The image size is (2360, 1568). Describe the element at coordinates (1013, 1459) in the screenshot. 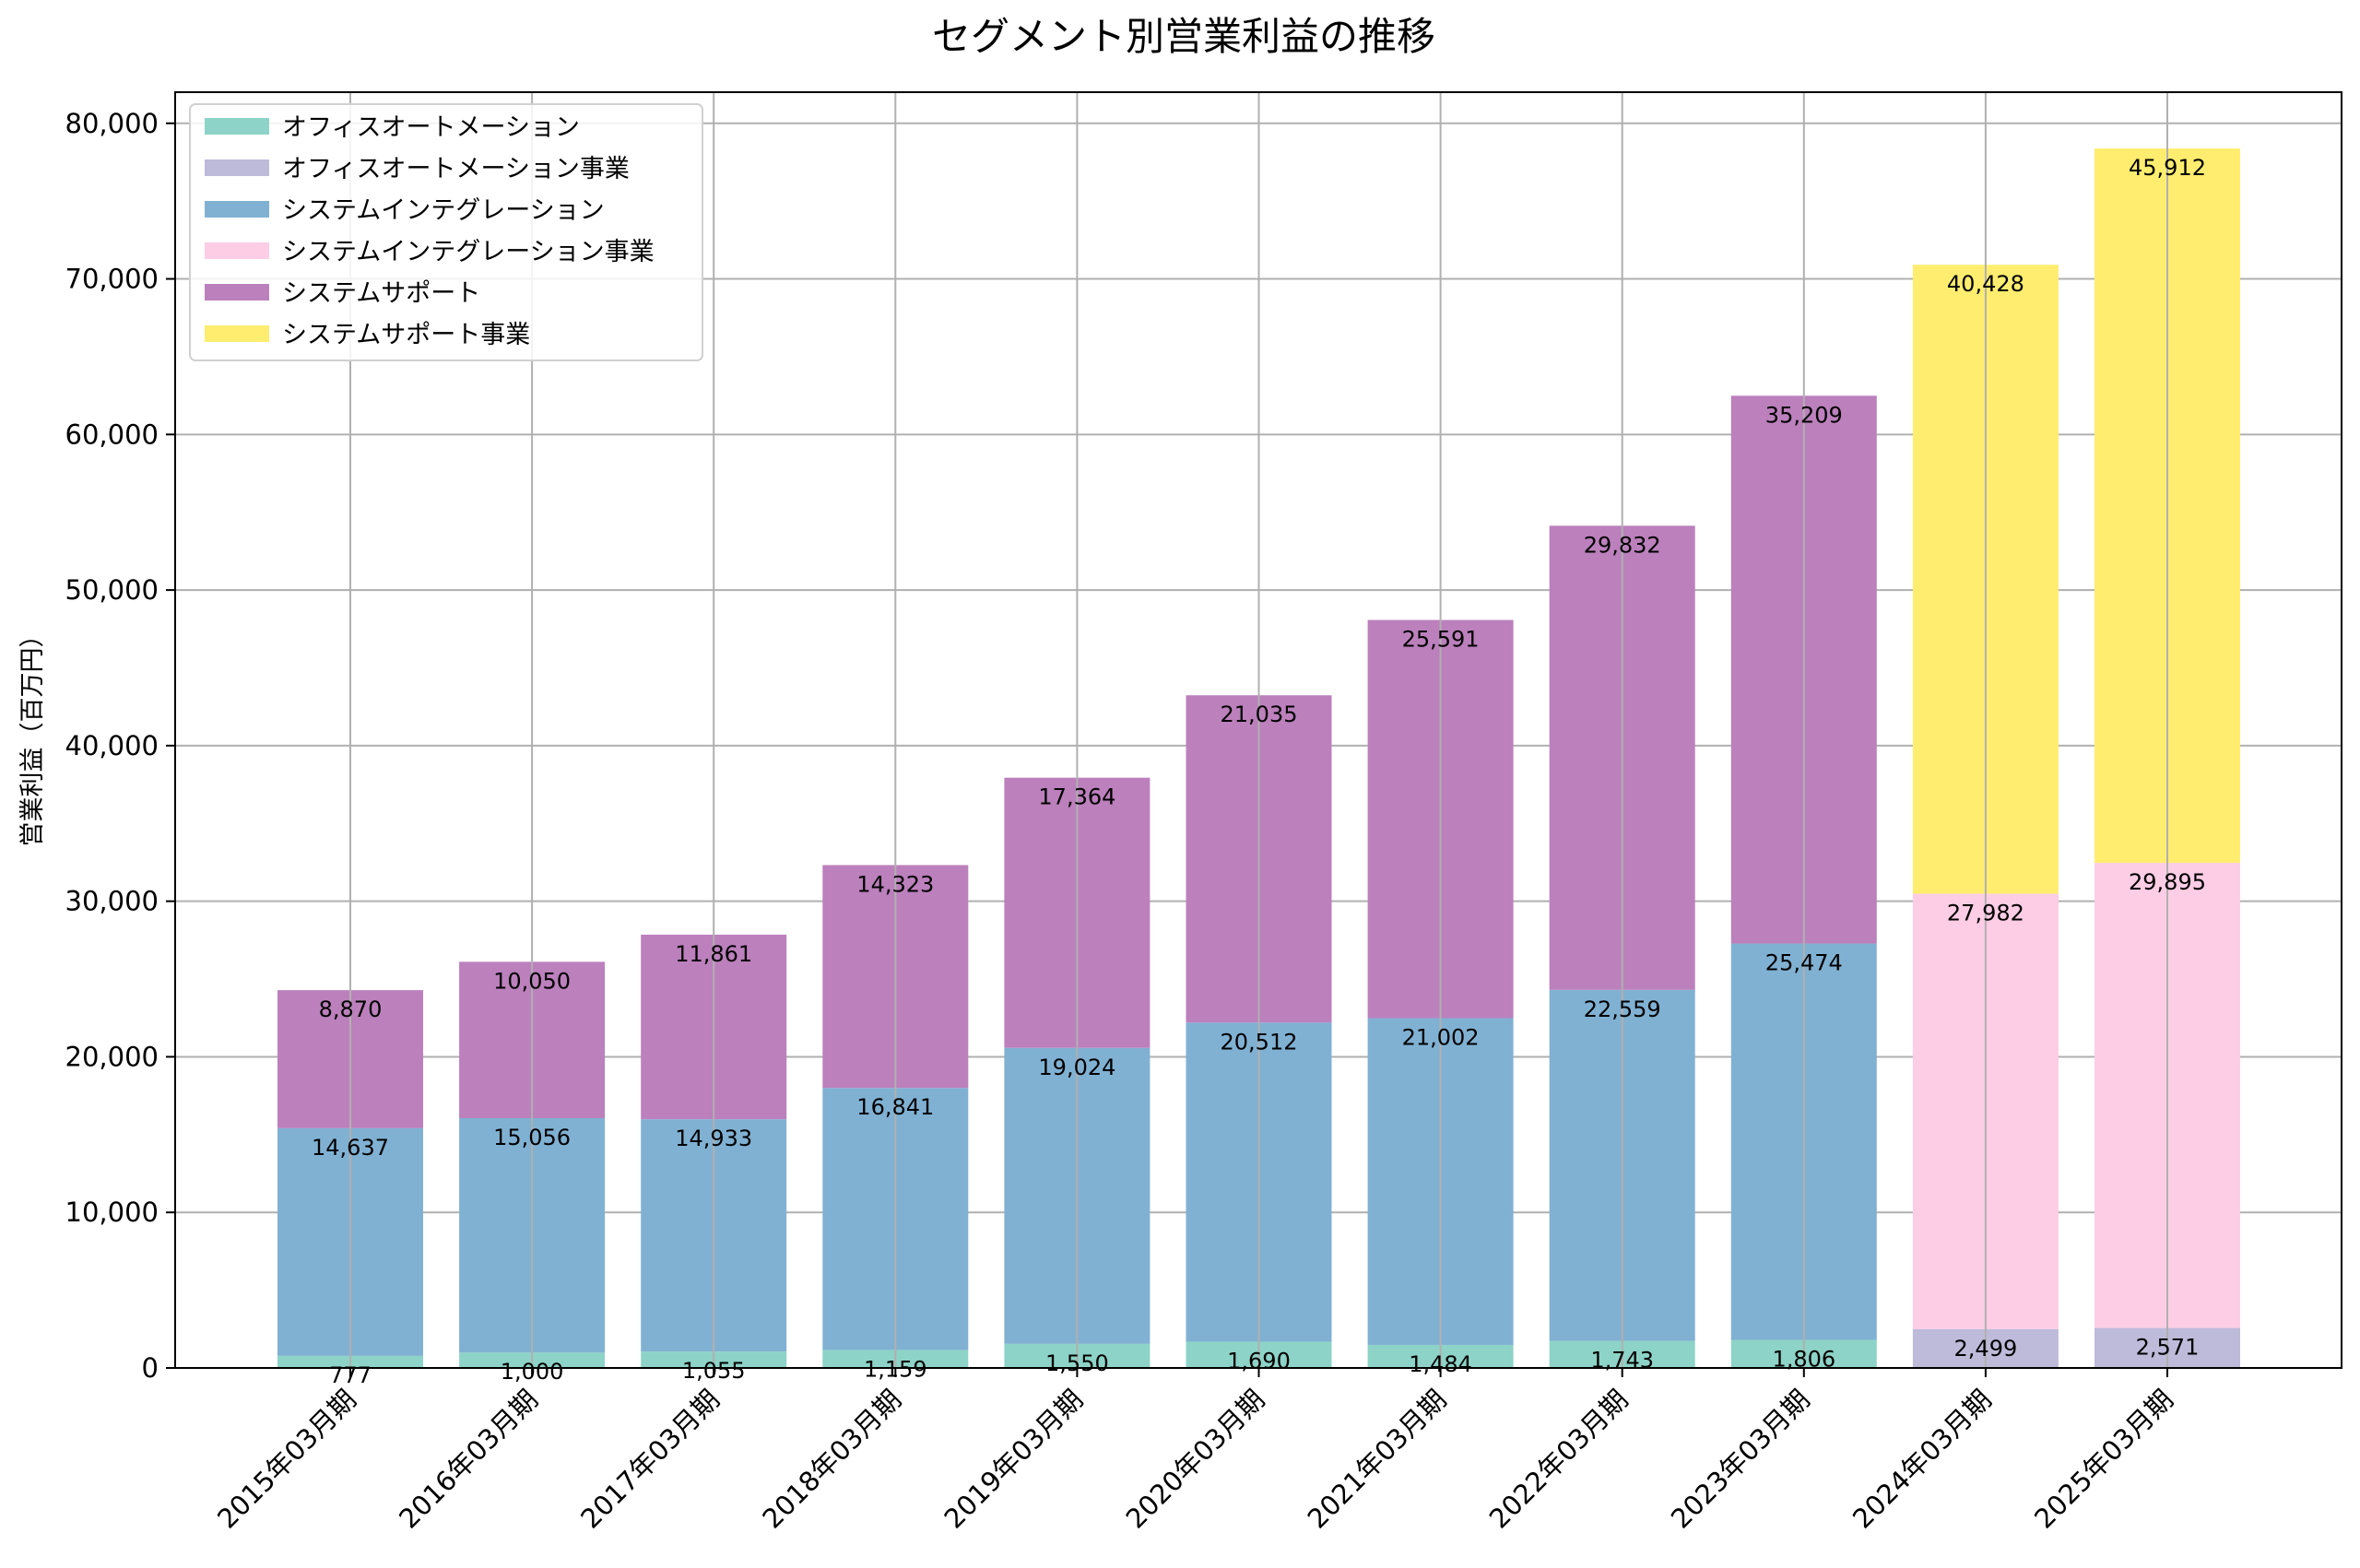

I see `x-tick-label: 2019年03月期` at that location.